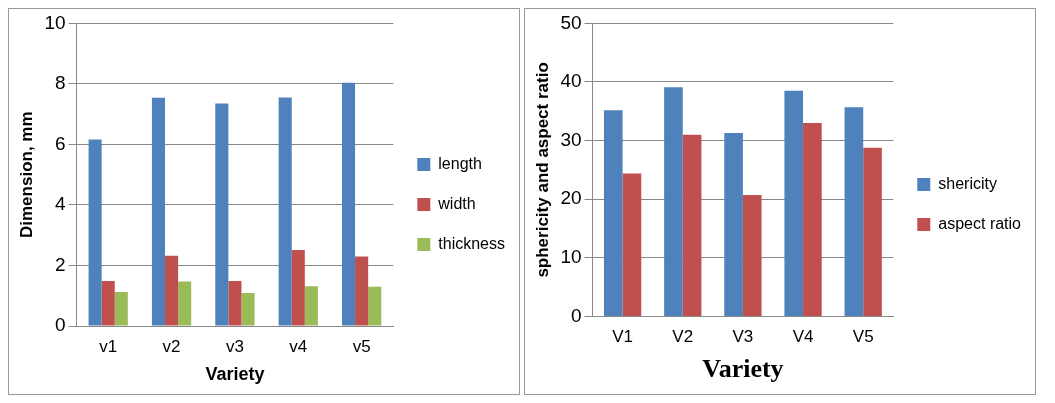  Describe the element at coordinates (683, 337) in the screenshot. I see `x-tick-label: V2` at that location.